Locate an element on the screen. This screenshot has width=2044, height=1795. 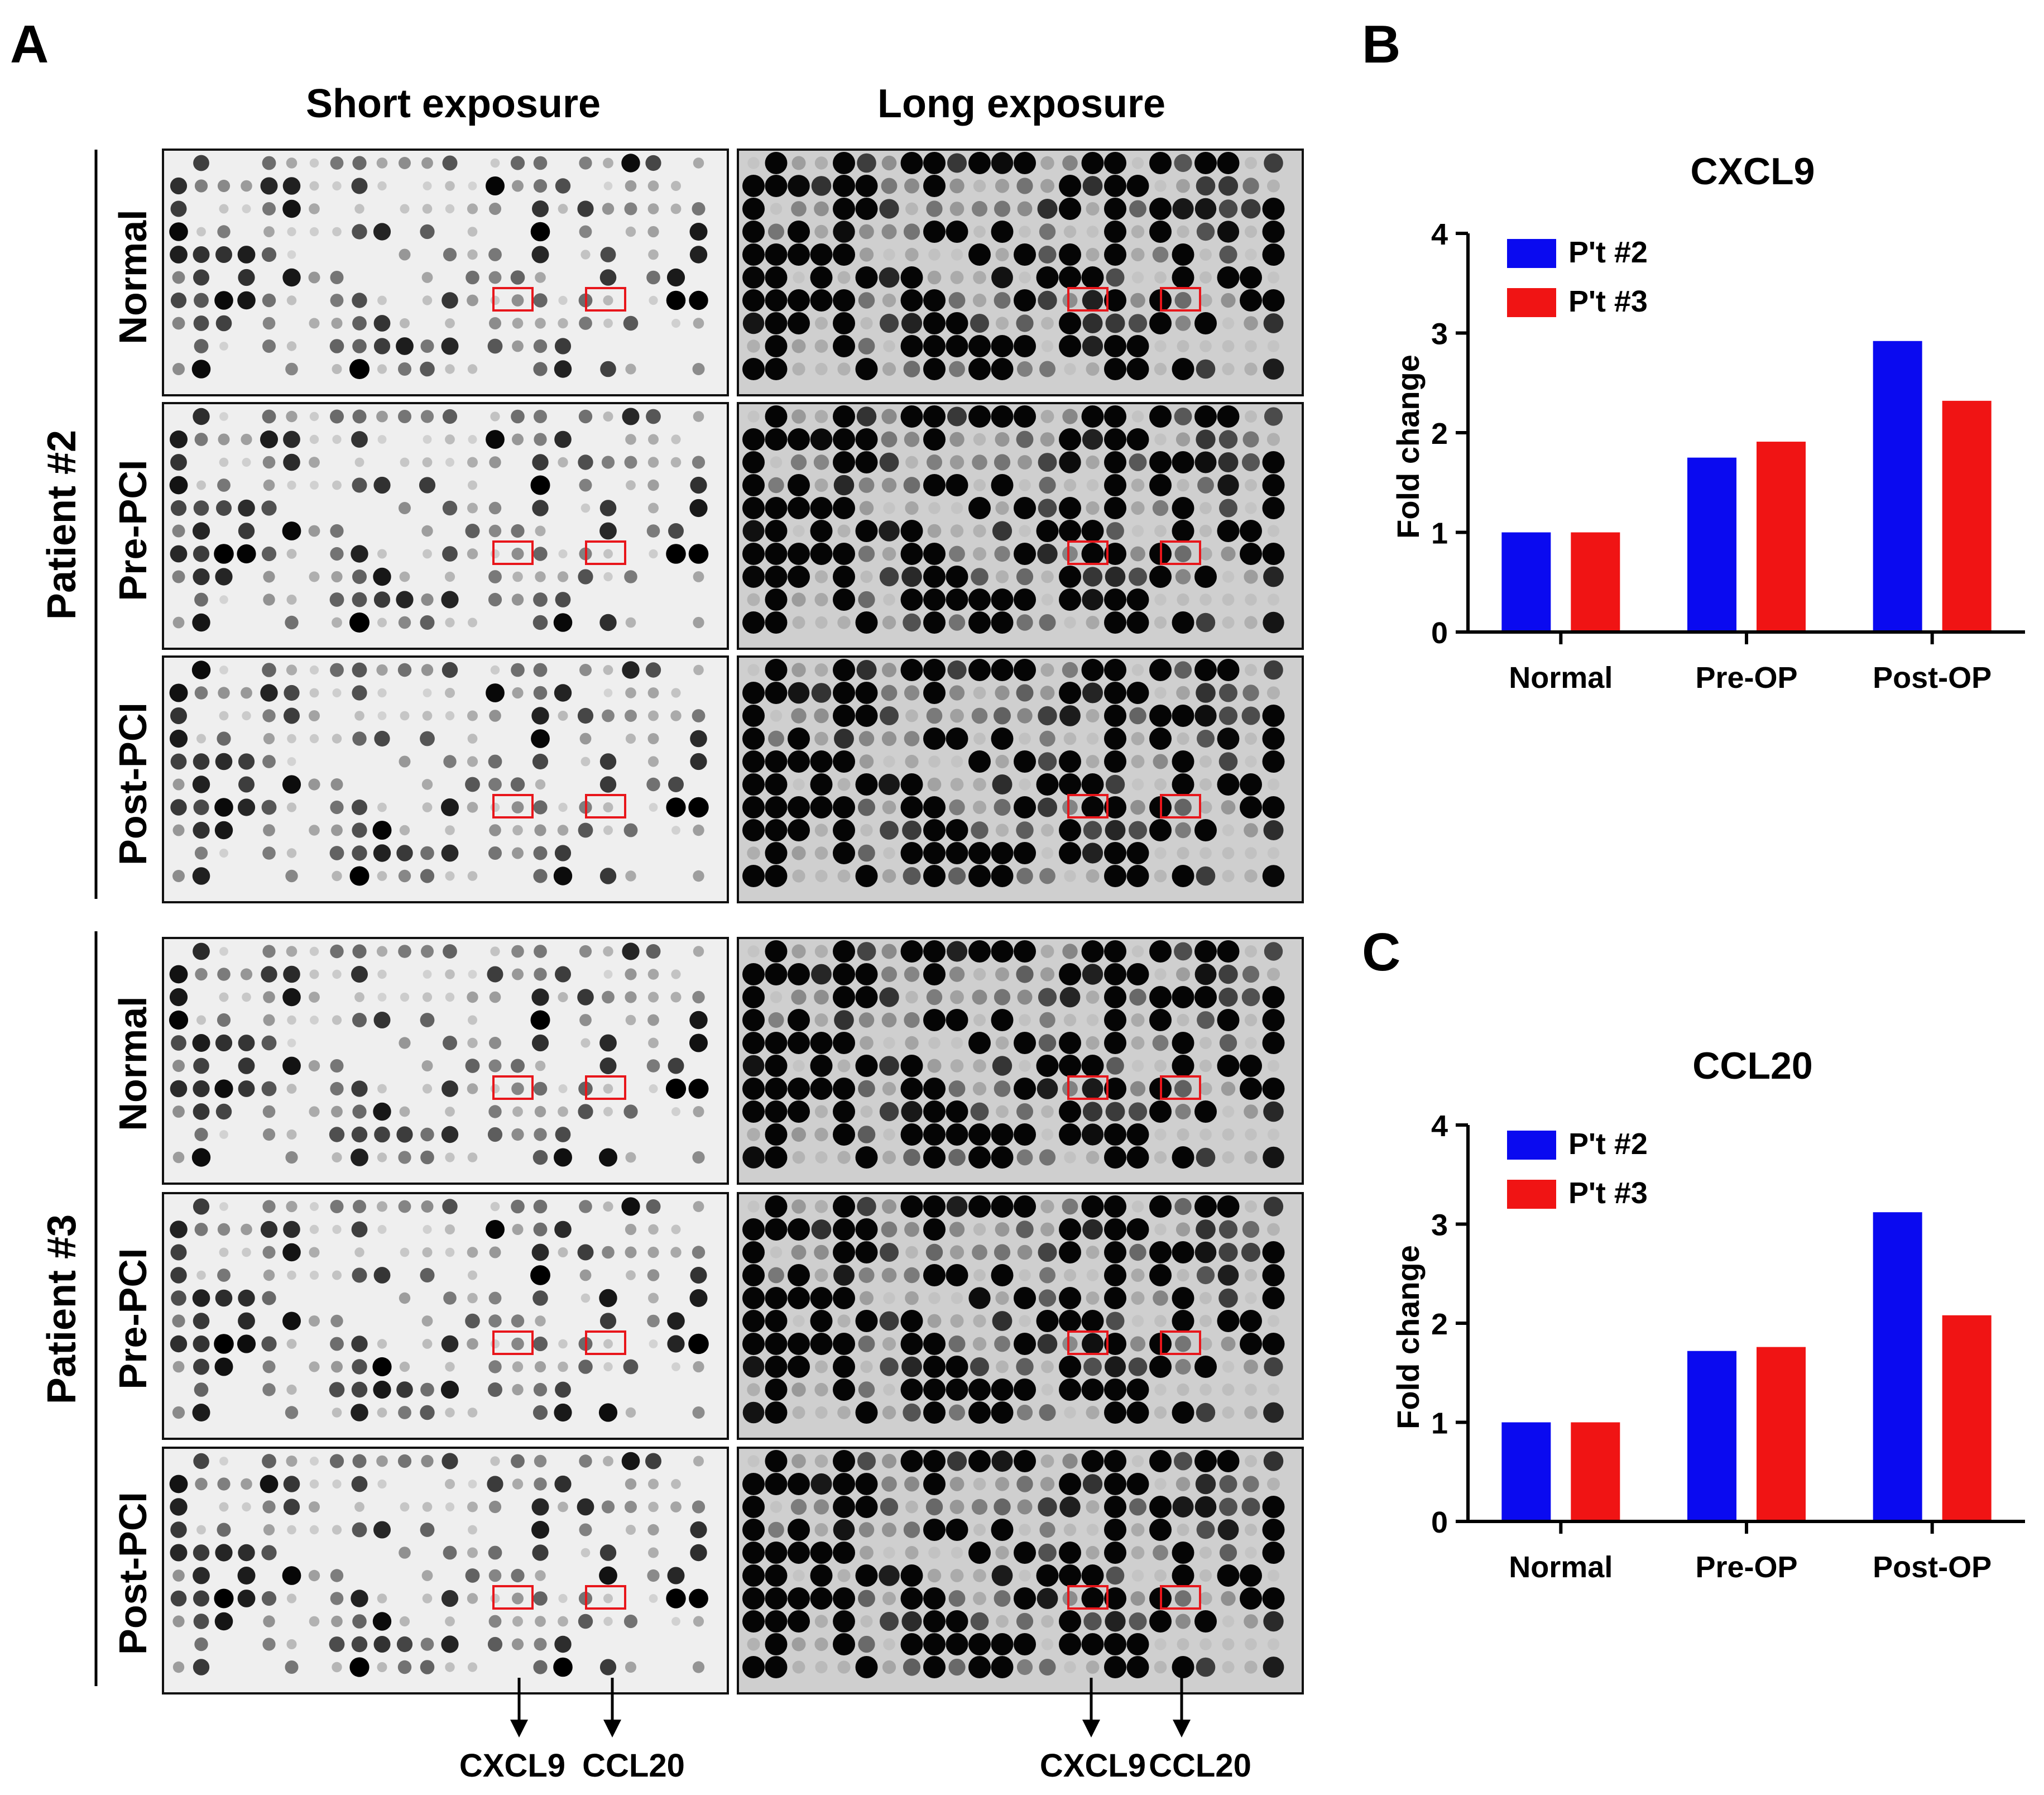
arrow-label-cxcl9-long: CXCL9 is located at coordinates (1093, 1766).